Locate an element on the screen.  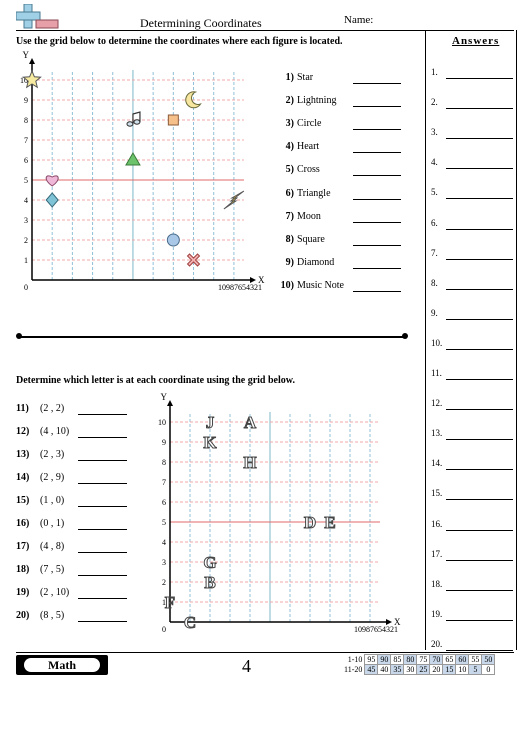
grid-letter: G is located at coordinates (209, 562).